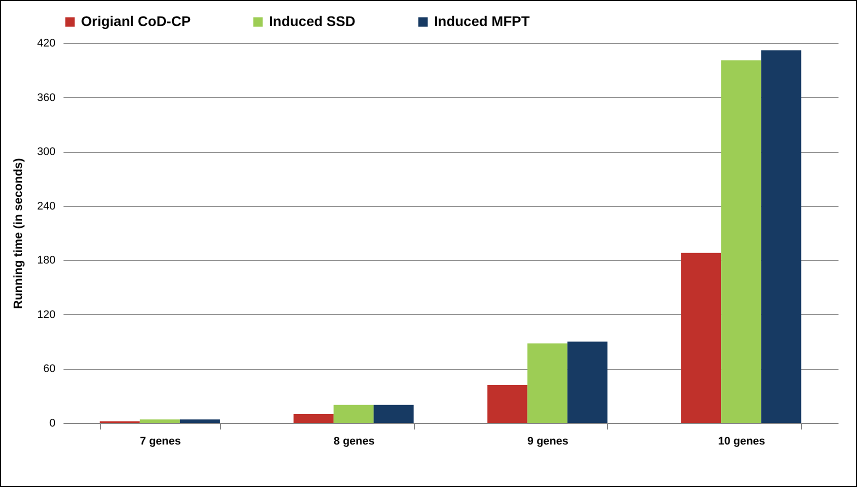 This screenshot has width=859, height=489. I want to click on y-tick-label: 300, so click(46, 152).